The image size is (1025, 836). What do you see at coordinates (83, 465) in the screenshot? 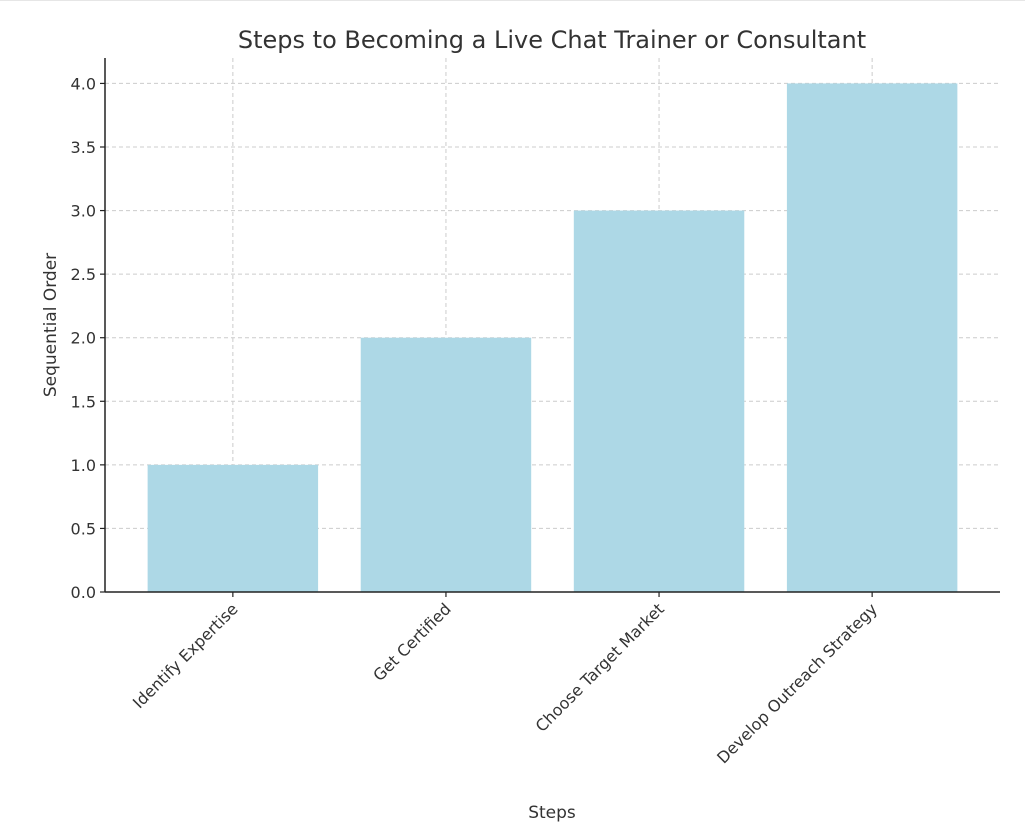
I see `y-tick-label: 1.0` at bounding box center [83, 465].